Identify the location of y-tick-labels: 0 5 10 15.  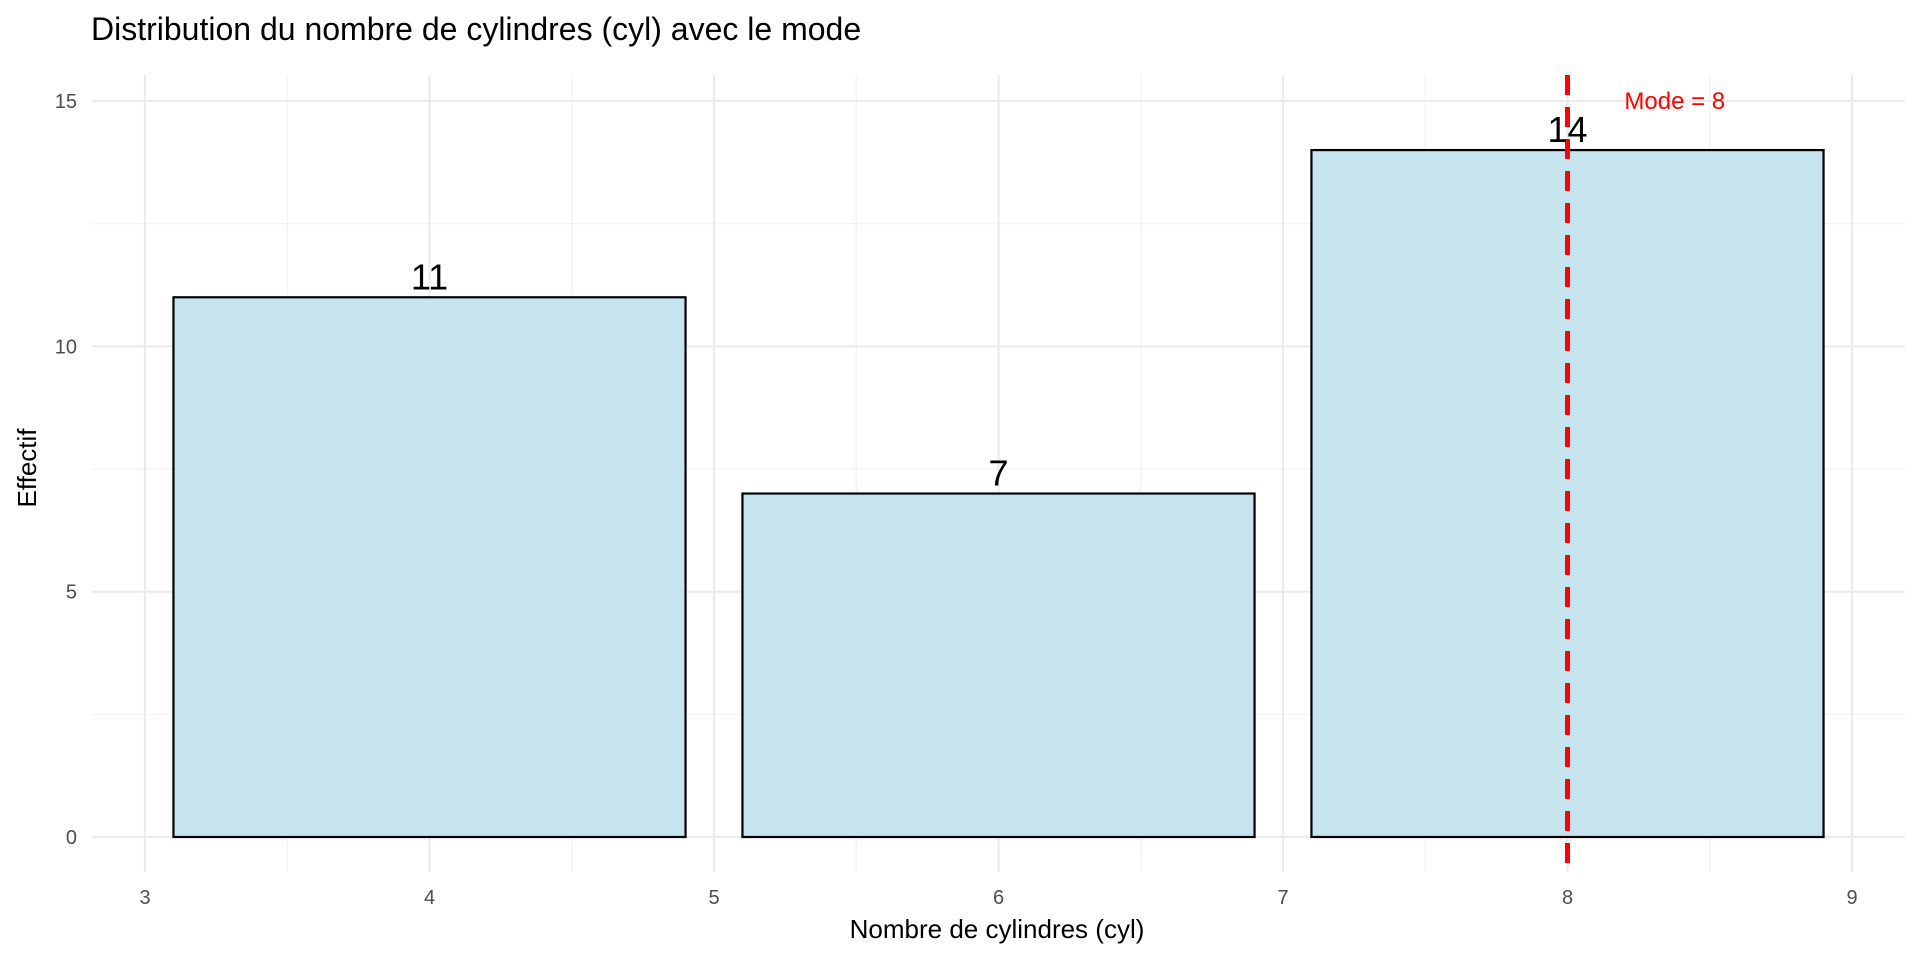
(66, 470).